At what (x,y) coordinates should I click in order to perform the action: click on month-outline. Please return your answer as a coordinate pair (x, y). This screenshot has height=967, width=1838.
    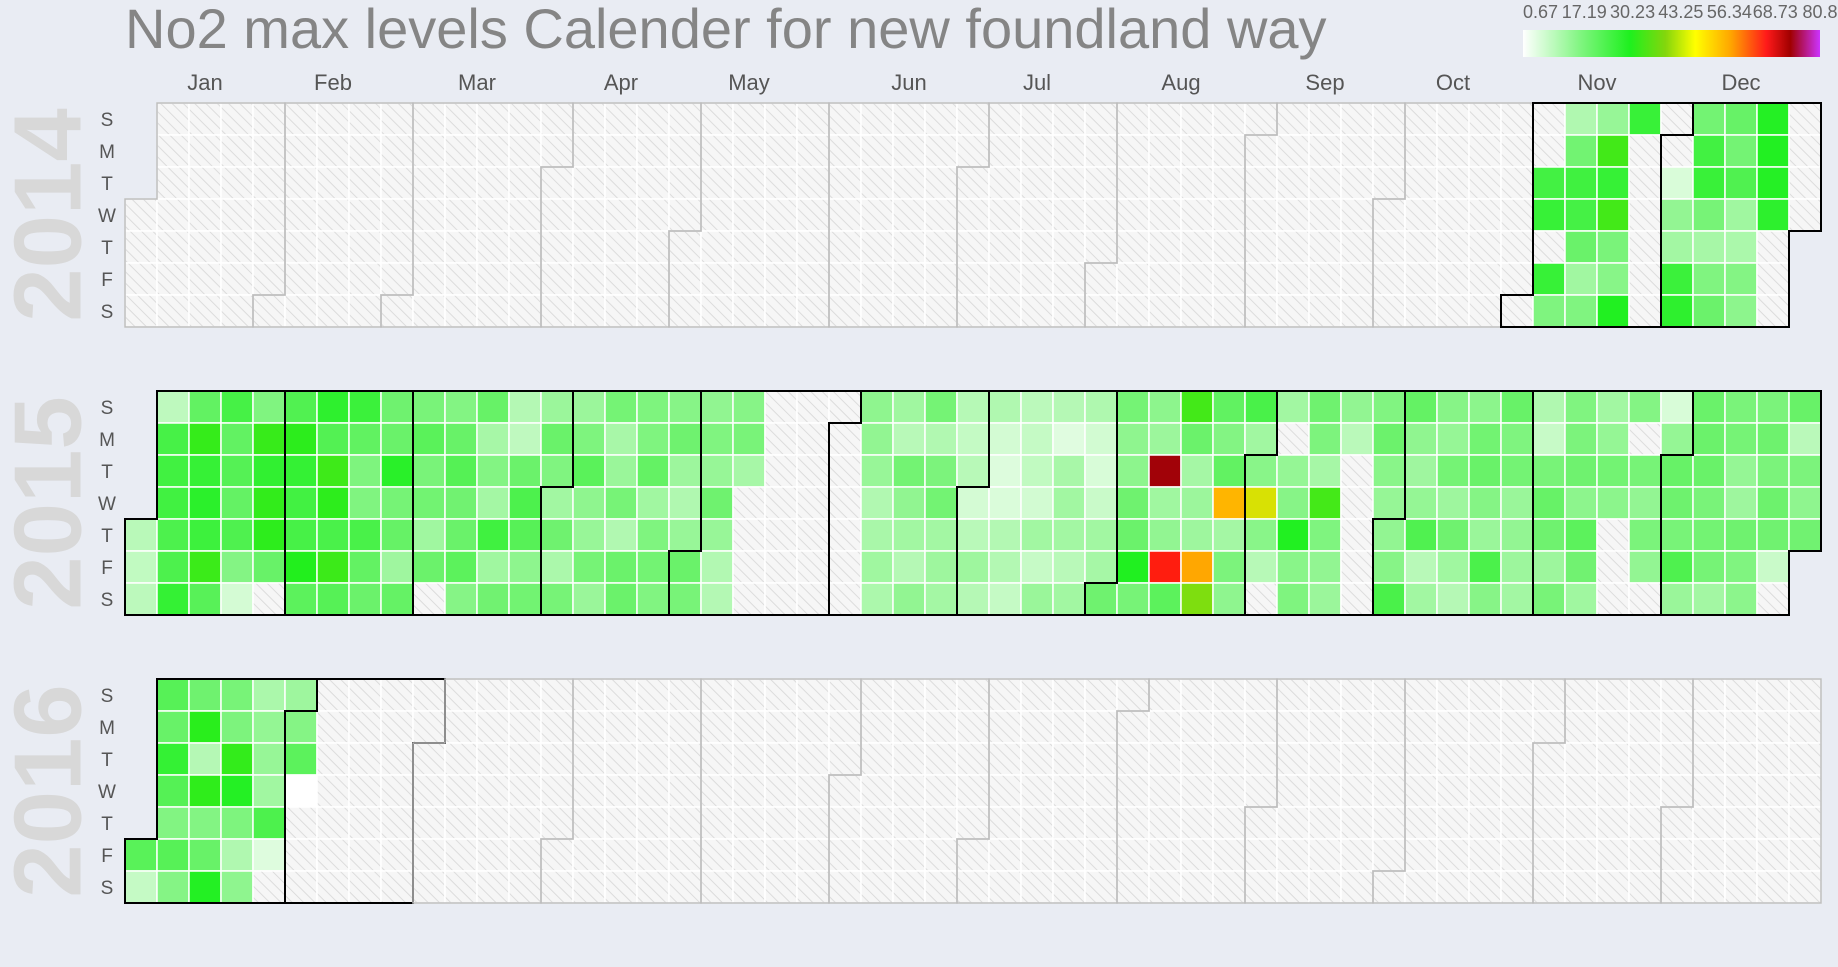
    Looking at the image, I should click on (1741, 215).